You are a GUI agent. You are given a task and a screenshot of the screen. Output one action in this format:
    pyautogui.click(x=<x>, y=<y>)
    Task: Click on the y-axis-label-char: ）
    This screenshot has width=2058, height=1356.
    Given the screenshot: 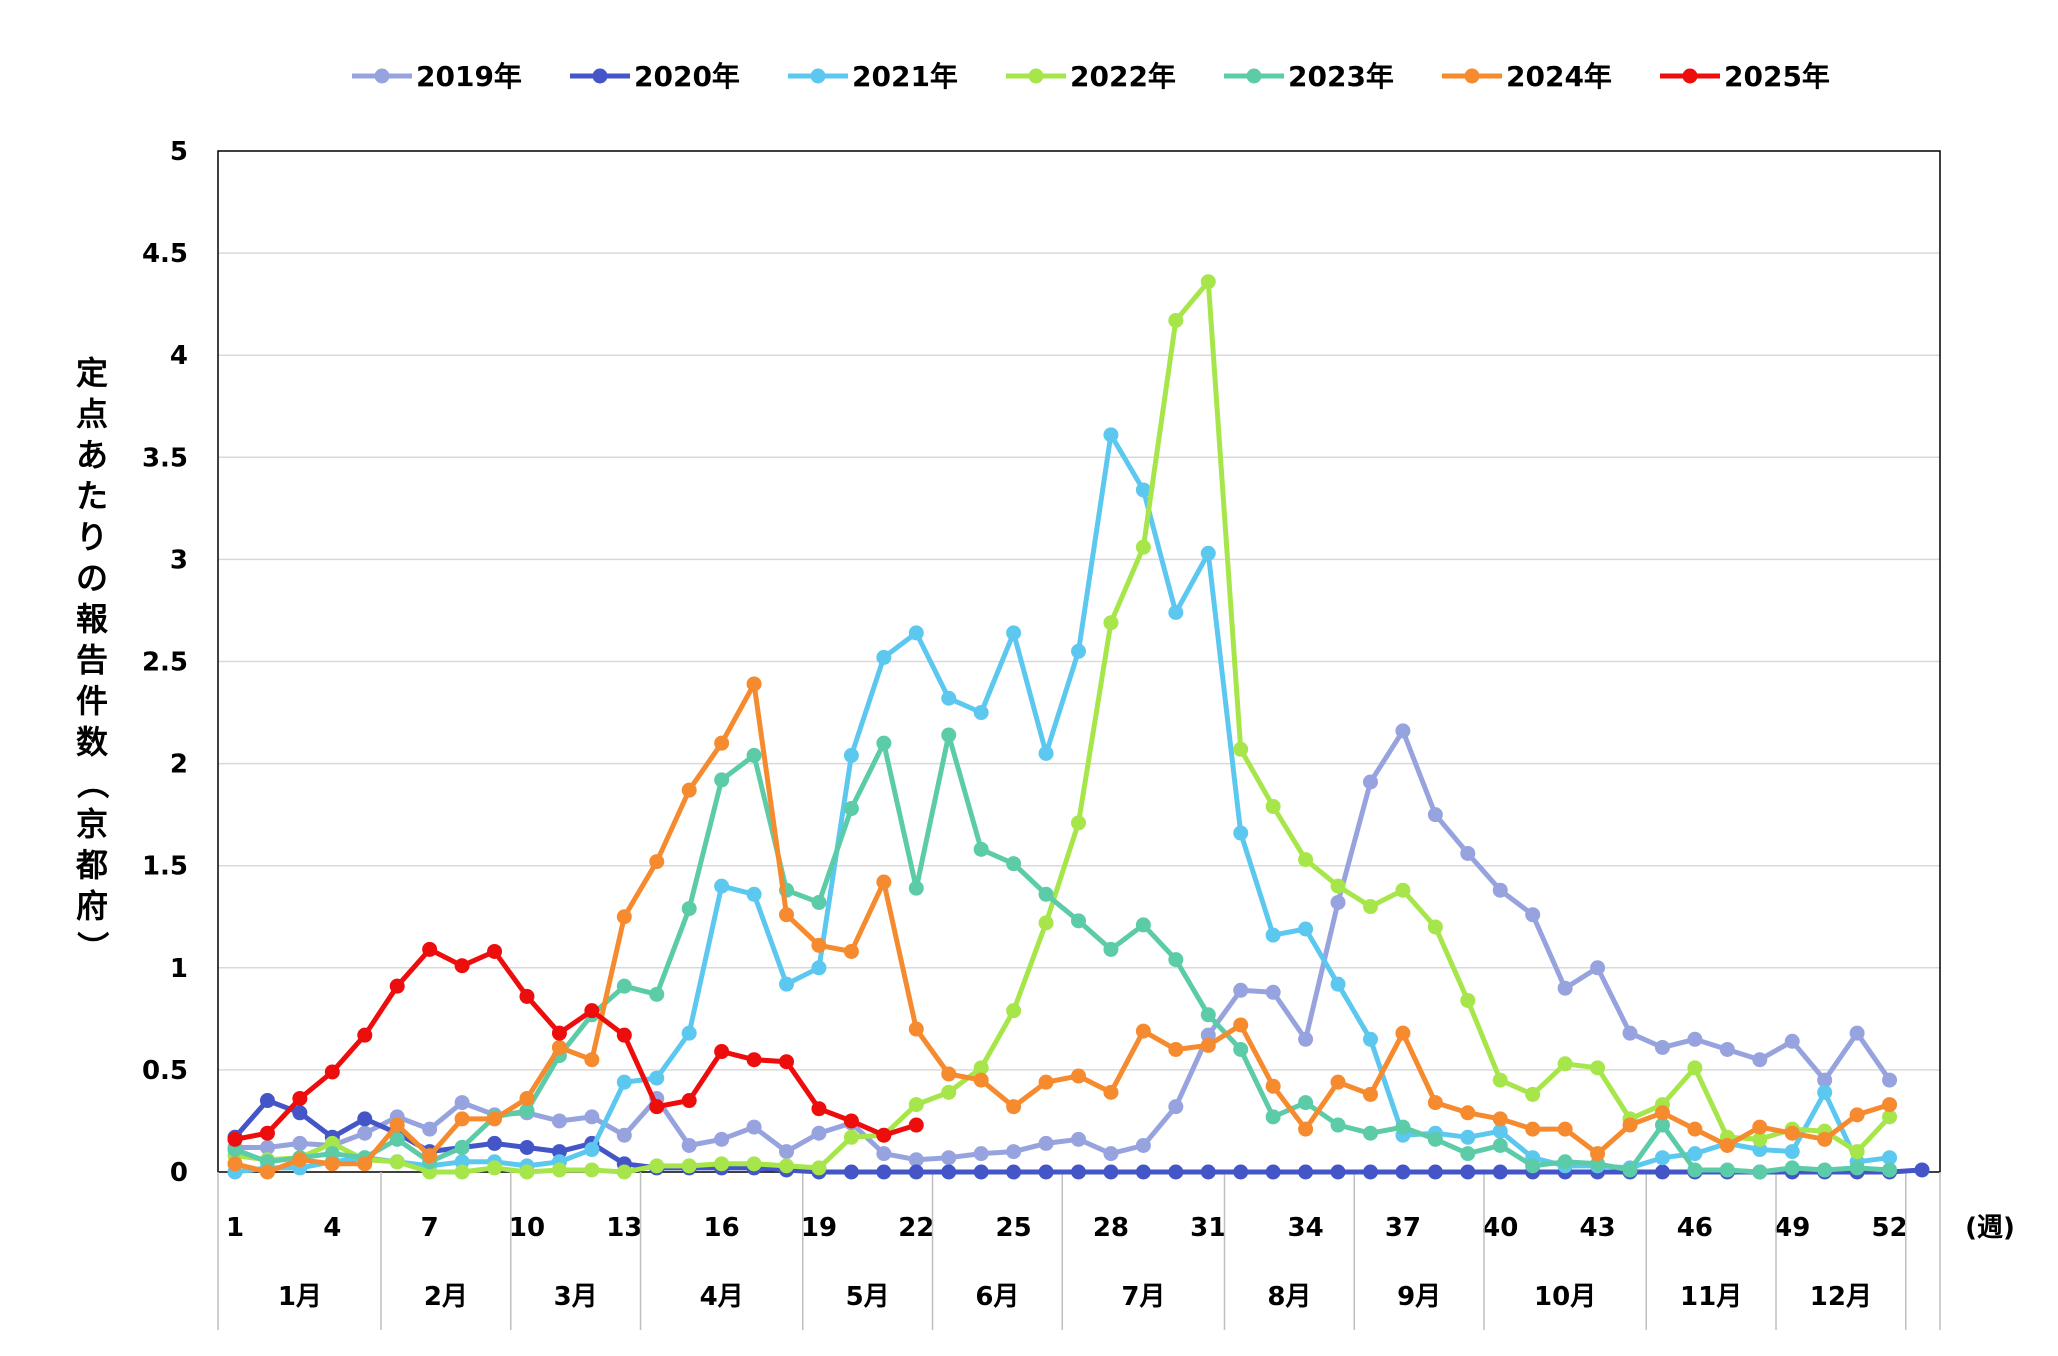 What is the action you would take?
    pyautogui.click(x=92, y=947)
    